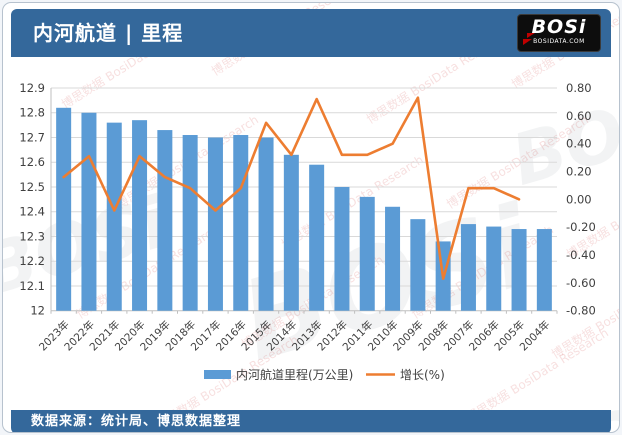 This screenshot has width=622, height=435. I want to click on left-axis-tick-label: 12, so click(37, 311).